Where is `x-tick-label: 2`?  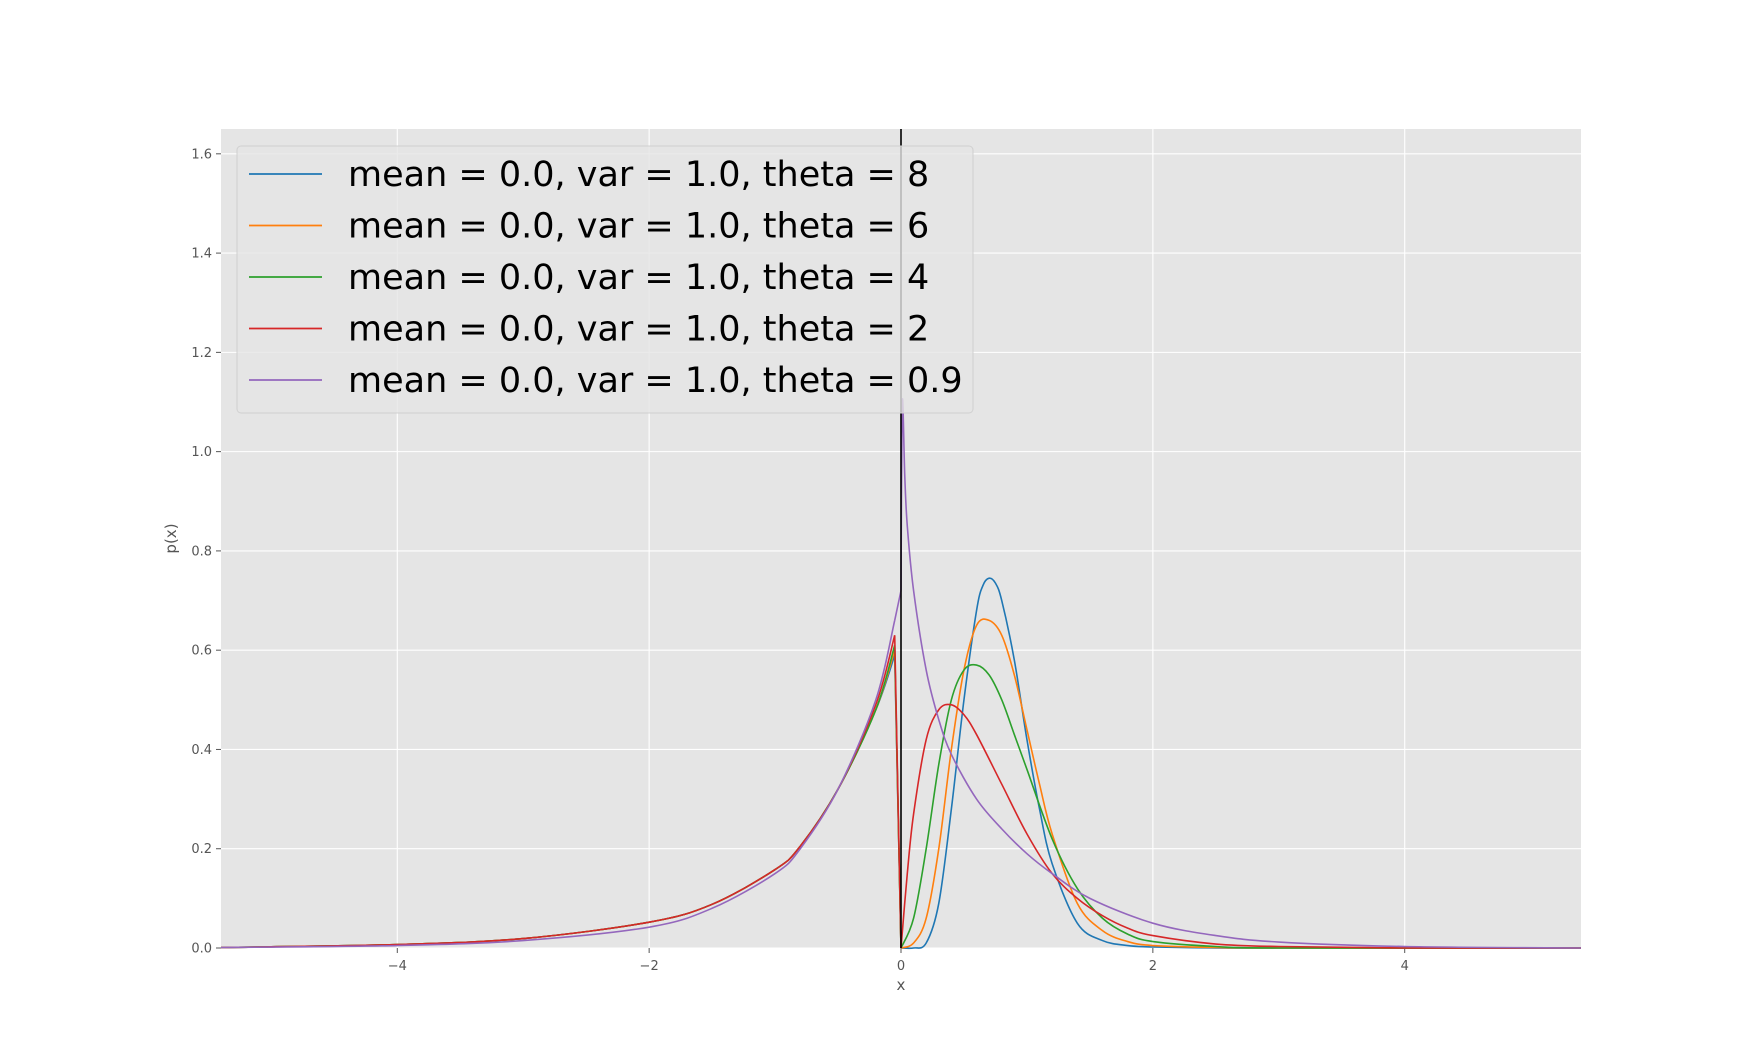
x-tick-label: 2 is located at coordinates (1153, 966).